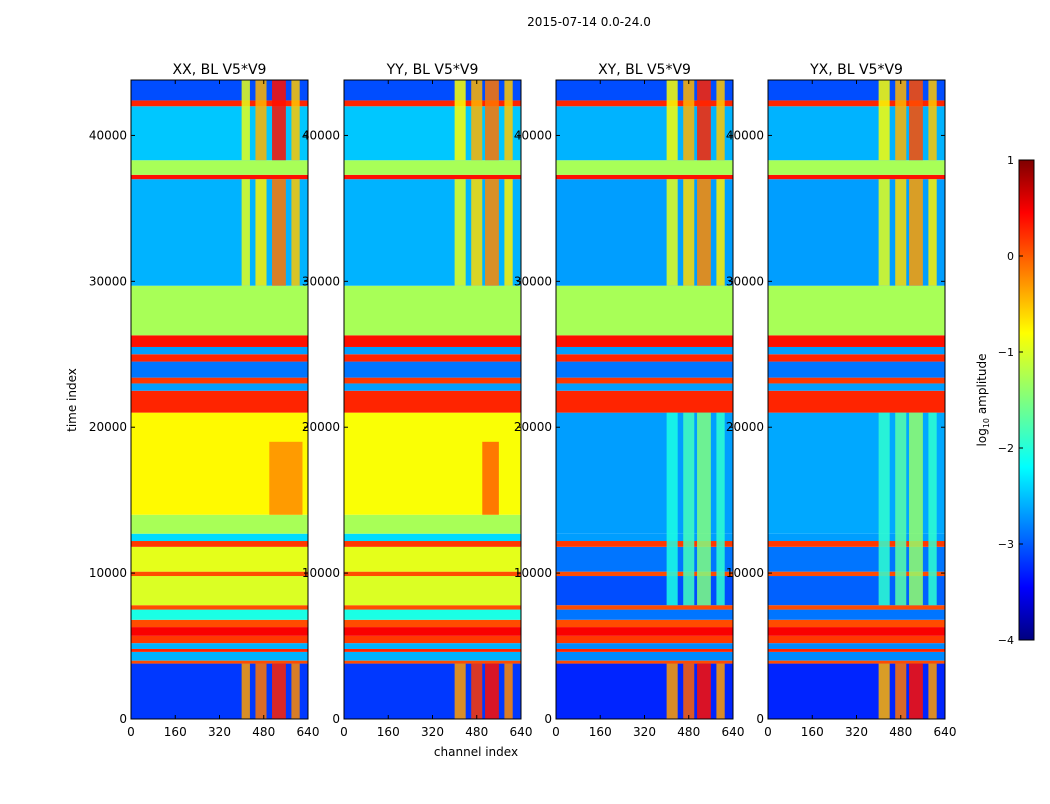  I want to click on colorbar-label-main: log, so click(982, 437).